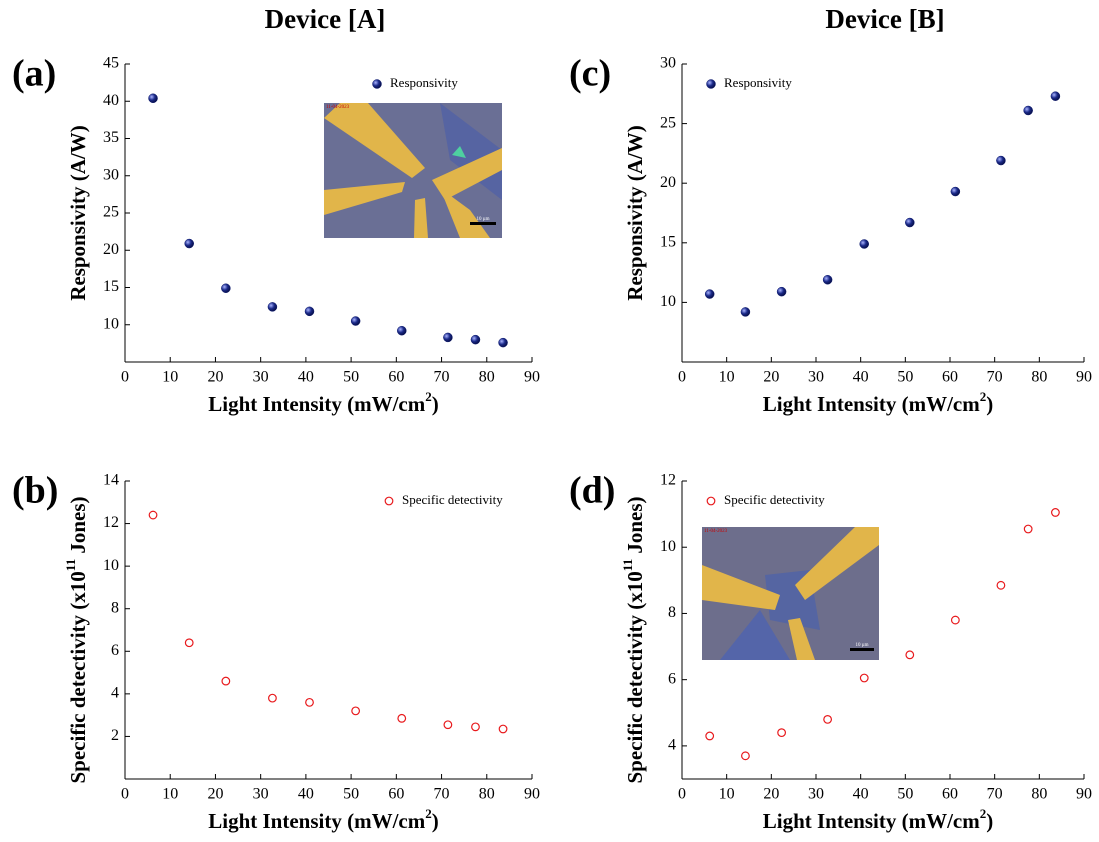  Describe the element at coordinates (115, 607) in the screenshot. I see `y-tick-label: 8` at that location.